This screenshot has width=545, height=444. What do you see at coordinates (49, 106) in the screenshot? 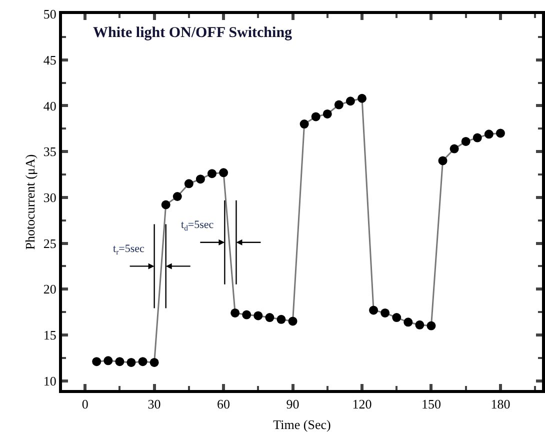
I see `y-tick-label: 40` at bounding box center [49, 106].